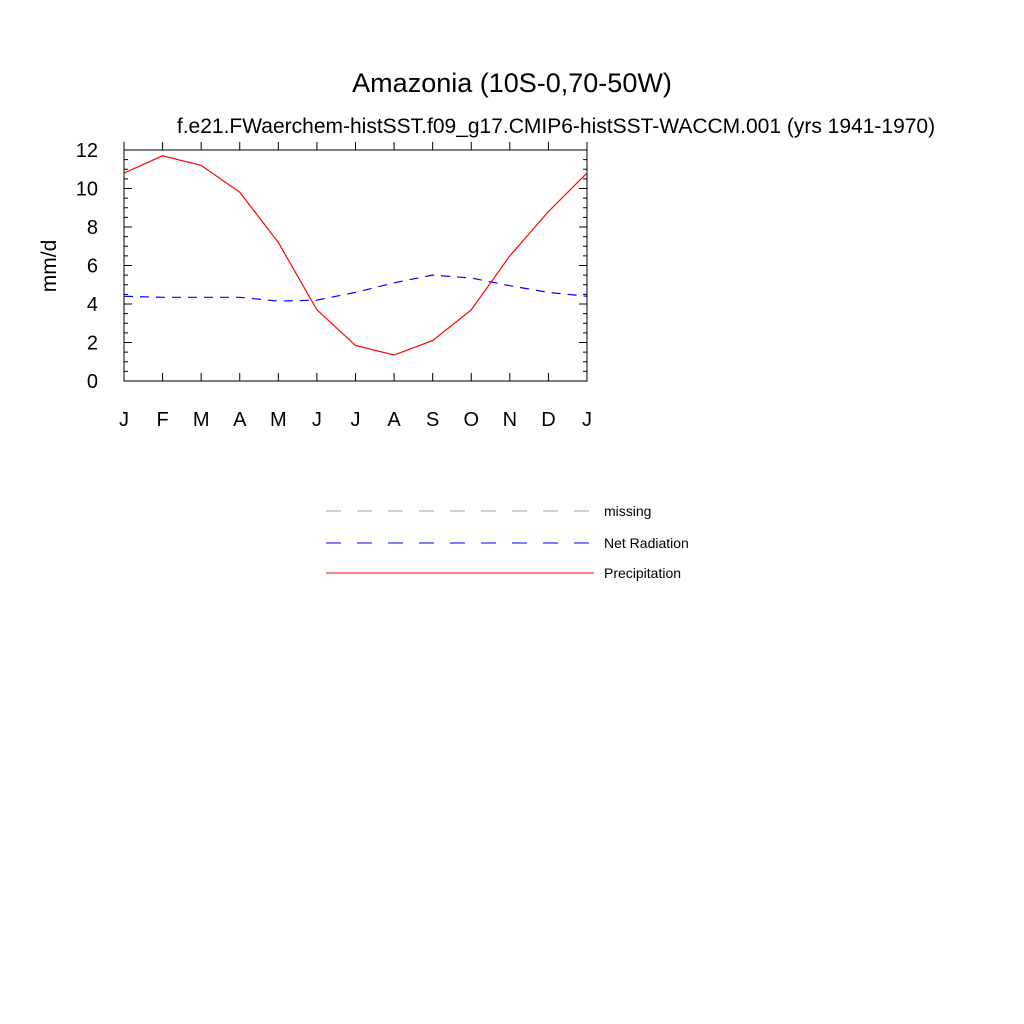  Describe the element at coordinates (355, 288) in the screenshot. I see `series-line-net-radiation` at that location.